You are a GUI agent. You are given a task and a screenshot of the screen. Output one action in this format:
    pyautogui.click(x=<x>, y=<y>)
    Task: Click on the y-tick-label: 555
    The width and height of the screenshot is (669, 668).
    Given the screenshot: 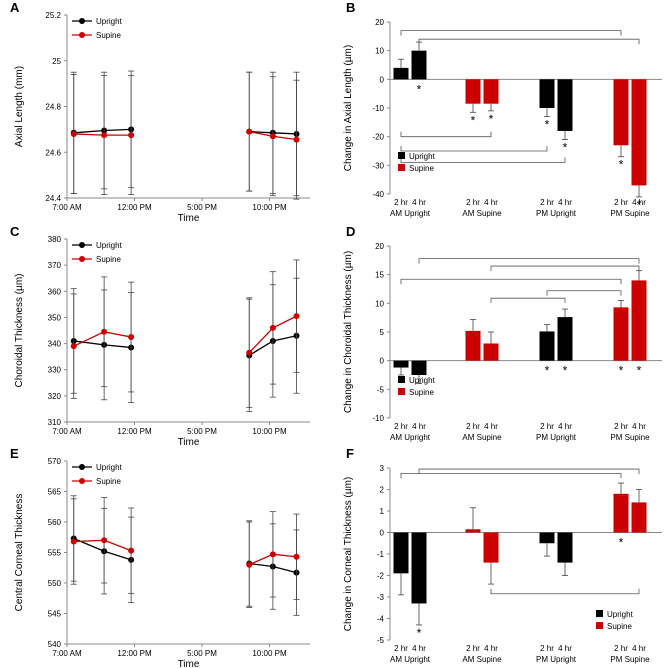 What is the action you would take?
    pyautogui.click(x=55, y=553)
    